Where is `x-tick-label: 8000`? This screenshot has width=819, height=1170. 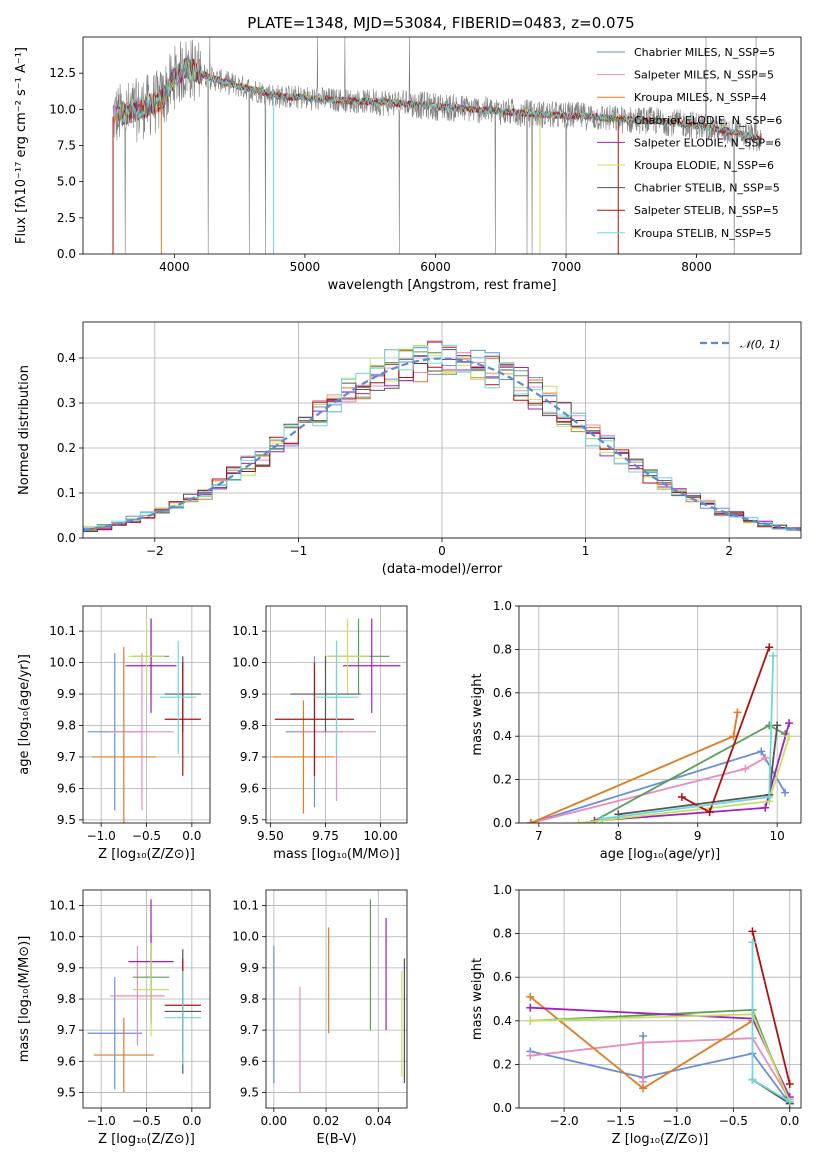 x-tick-label: 8000 is located at coordinates (696, 267).